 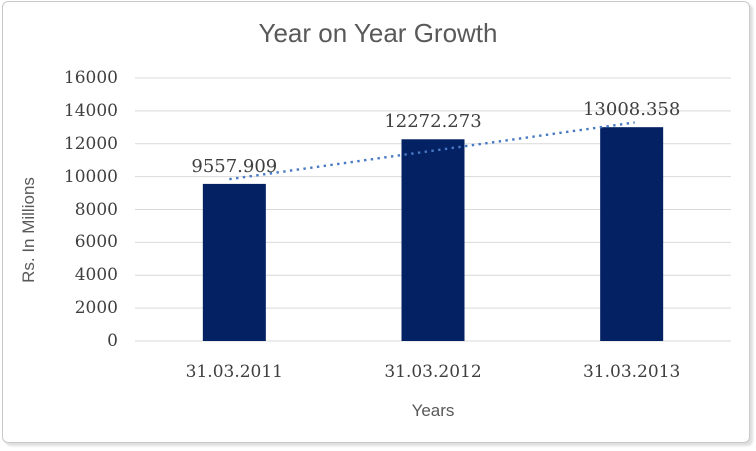 What do you see at coordinates (90, 110) in the screenshot?
I see `y-tick-label: 14000` at bounding box center [90, 110].